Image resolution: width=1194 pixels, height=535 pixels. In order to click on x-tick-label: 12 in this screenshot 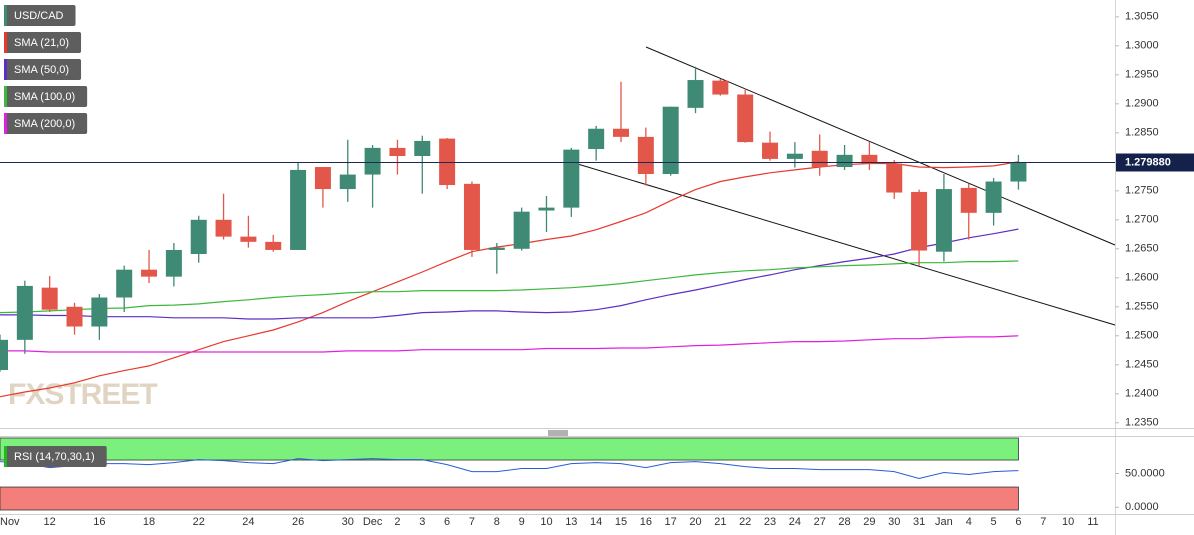, I will do `click(50, 522)`.